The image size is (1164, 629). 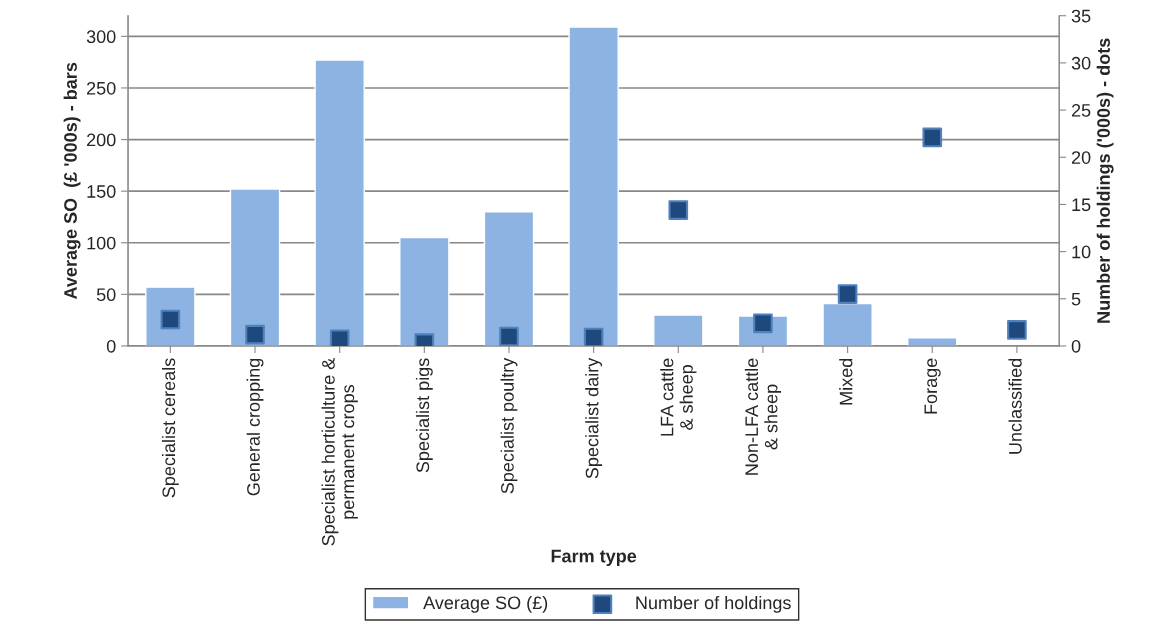 What do you see at coordinates (1081, 16) in the screenshot?
I see `y2-tick-label: 35` at bounding box center [1081, 16].